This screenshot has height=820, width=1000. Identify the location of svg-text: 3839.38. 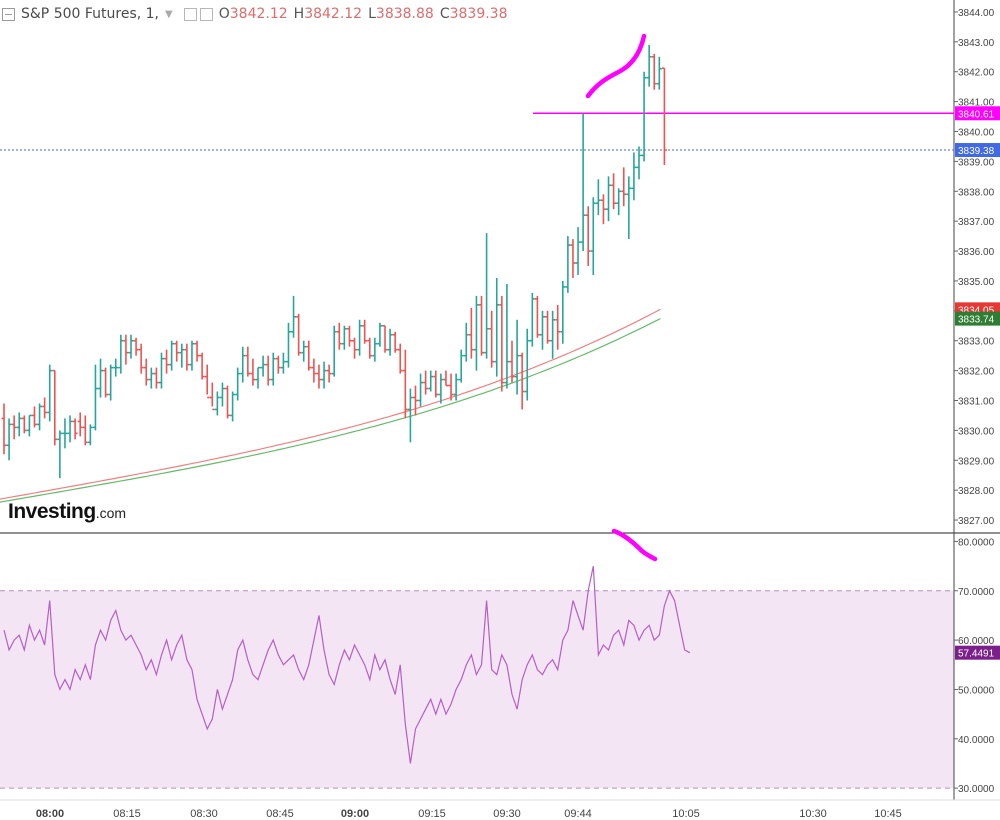
(976, 151).